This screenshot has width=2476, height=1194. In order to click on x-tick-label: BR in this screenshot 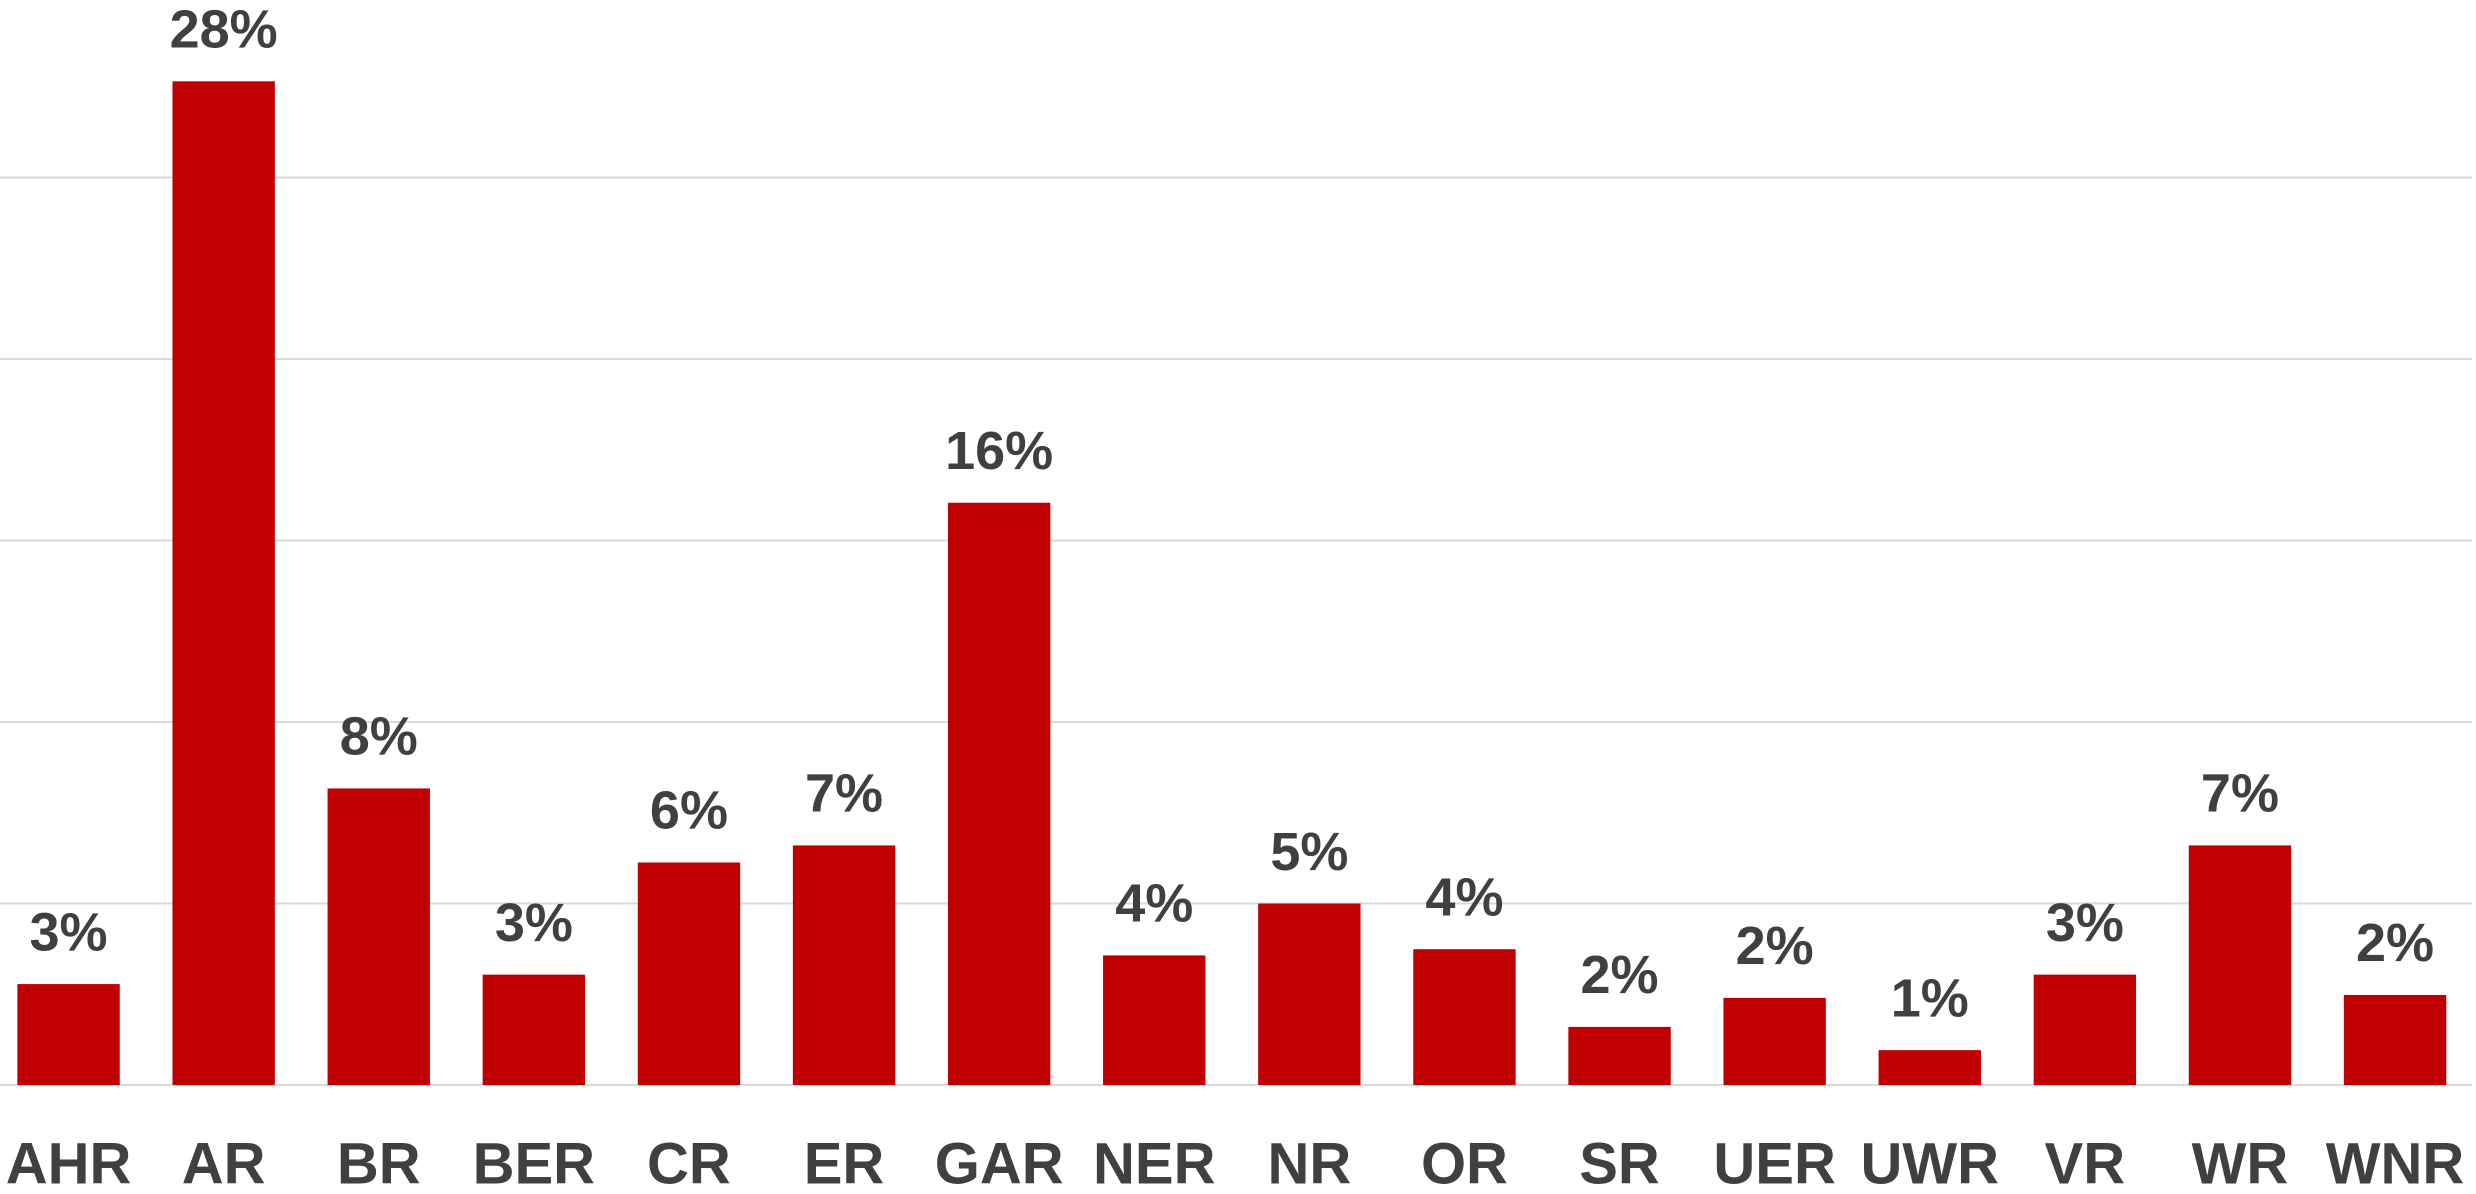, I will do `click(379, 1162)`.